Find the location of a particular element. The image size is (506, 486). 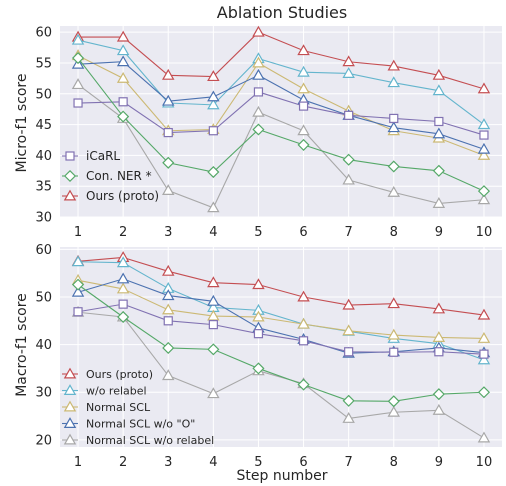

x-tick-label: 3 is located at coordinates (168, 462).